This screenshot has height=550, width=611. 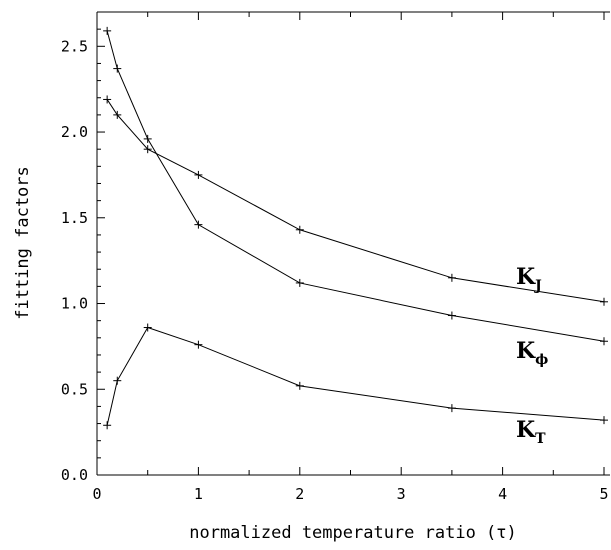 I want to click on x-tick-label: 2, so click(x=299, y=494).